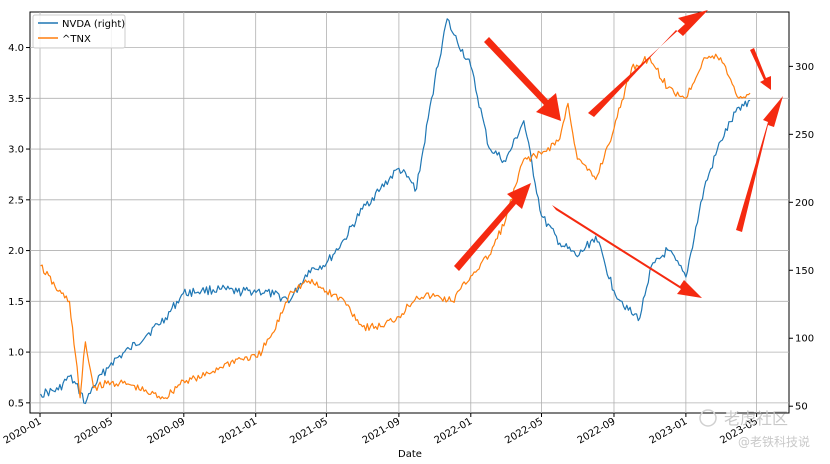 This screenshot has height=464, width=830. What do you see at coordinates (16, 150) in the screenshot?
I see `y-left-tick-label: 3.0` at bounding box center [16, 150].